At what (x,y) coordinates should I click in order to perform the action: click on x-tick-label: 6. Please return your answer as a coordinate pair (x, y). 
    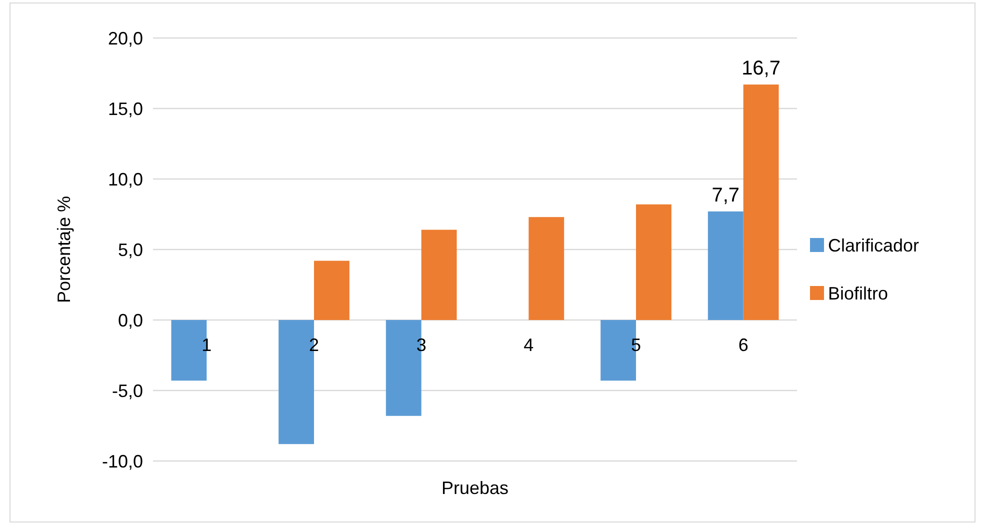
    Looking at the image, I should click on (743, 345).